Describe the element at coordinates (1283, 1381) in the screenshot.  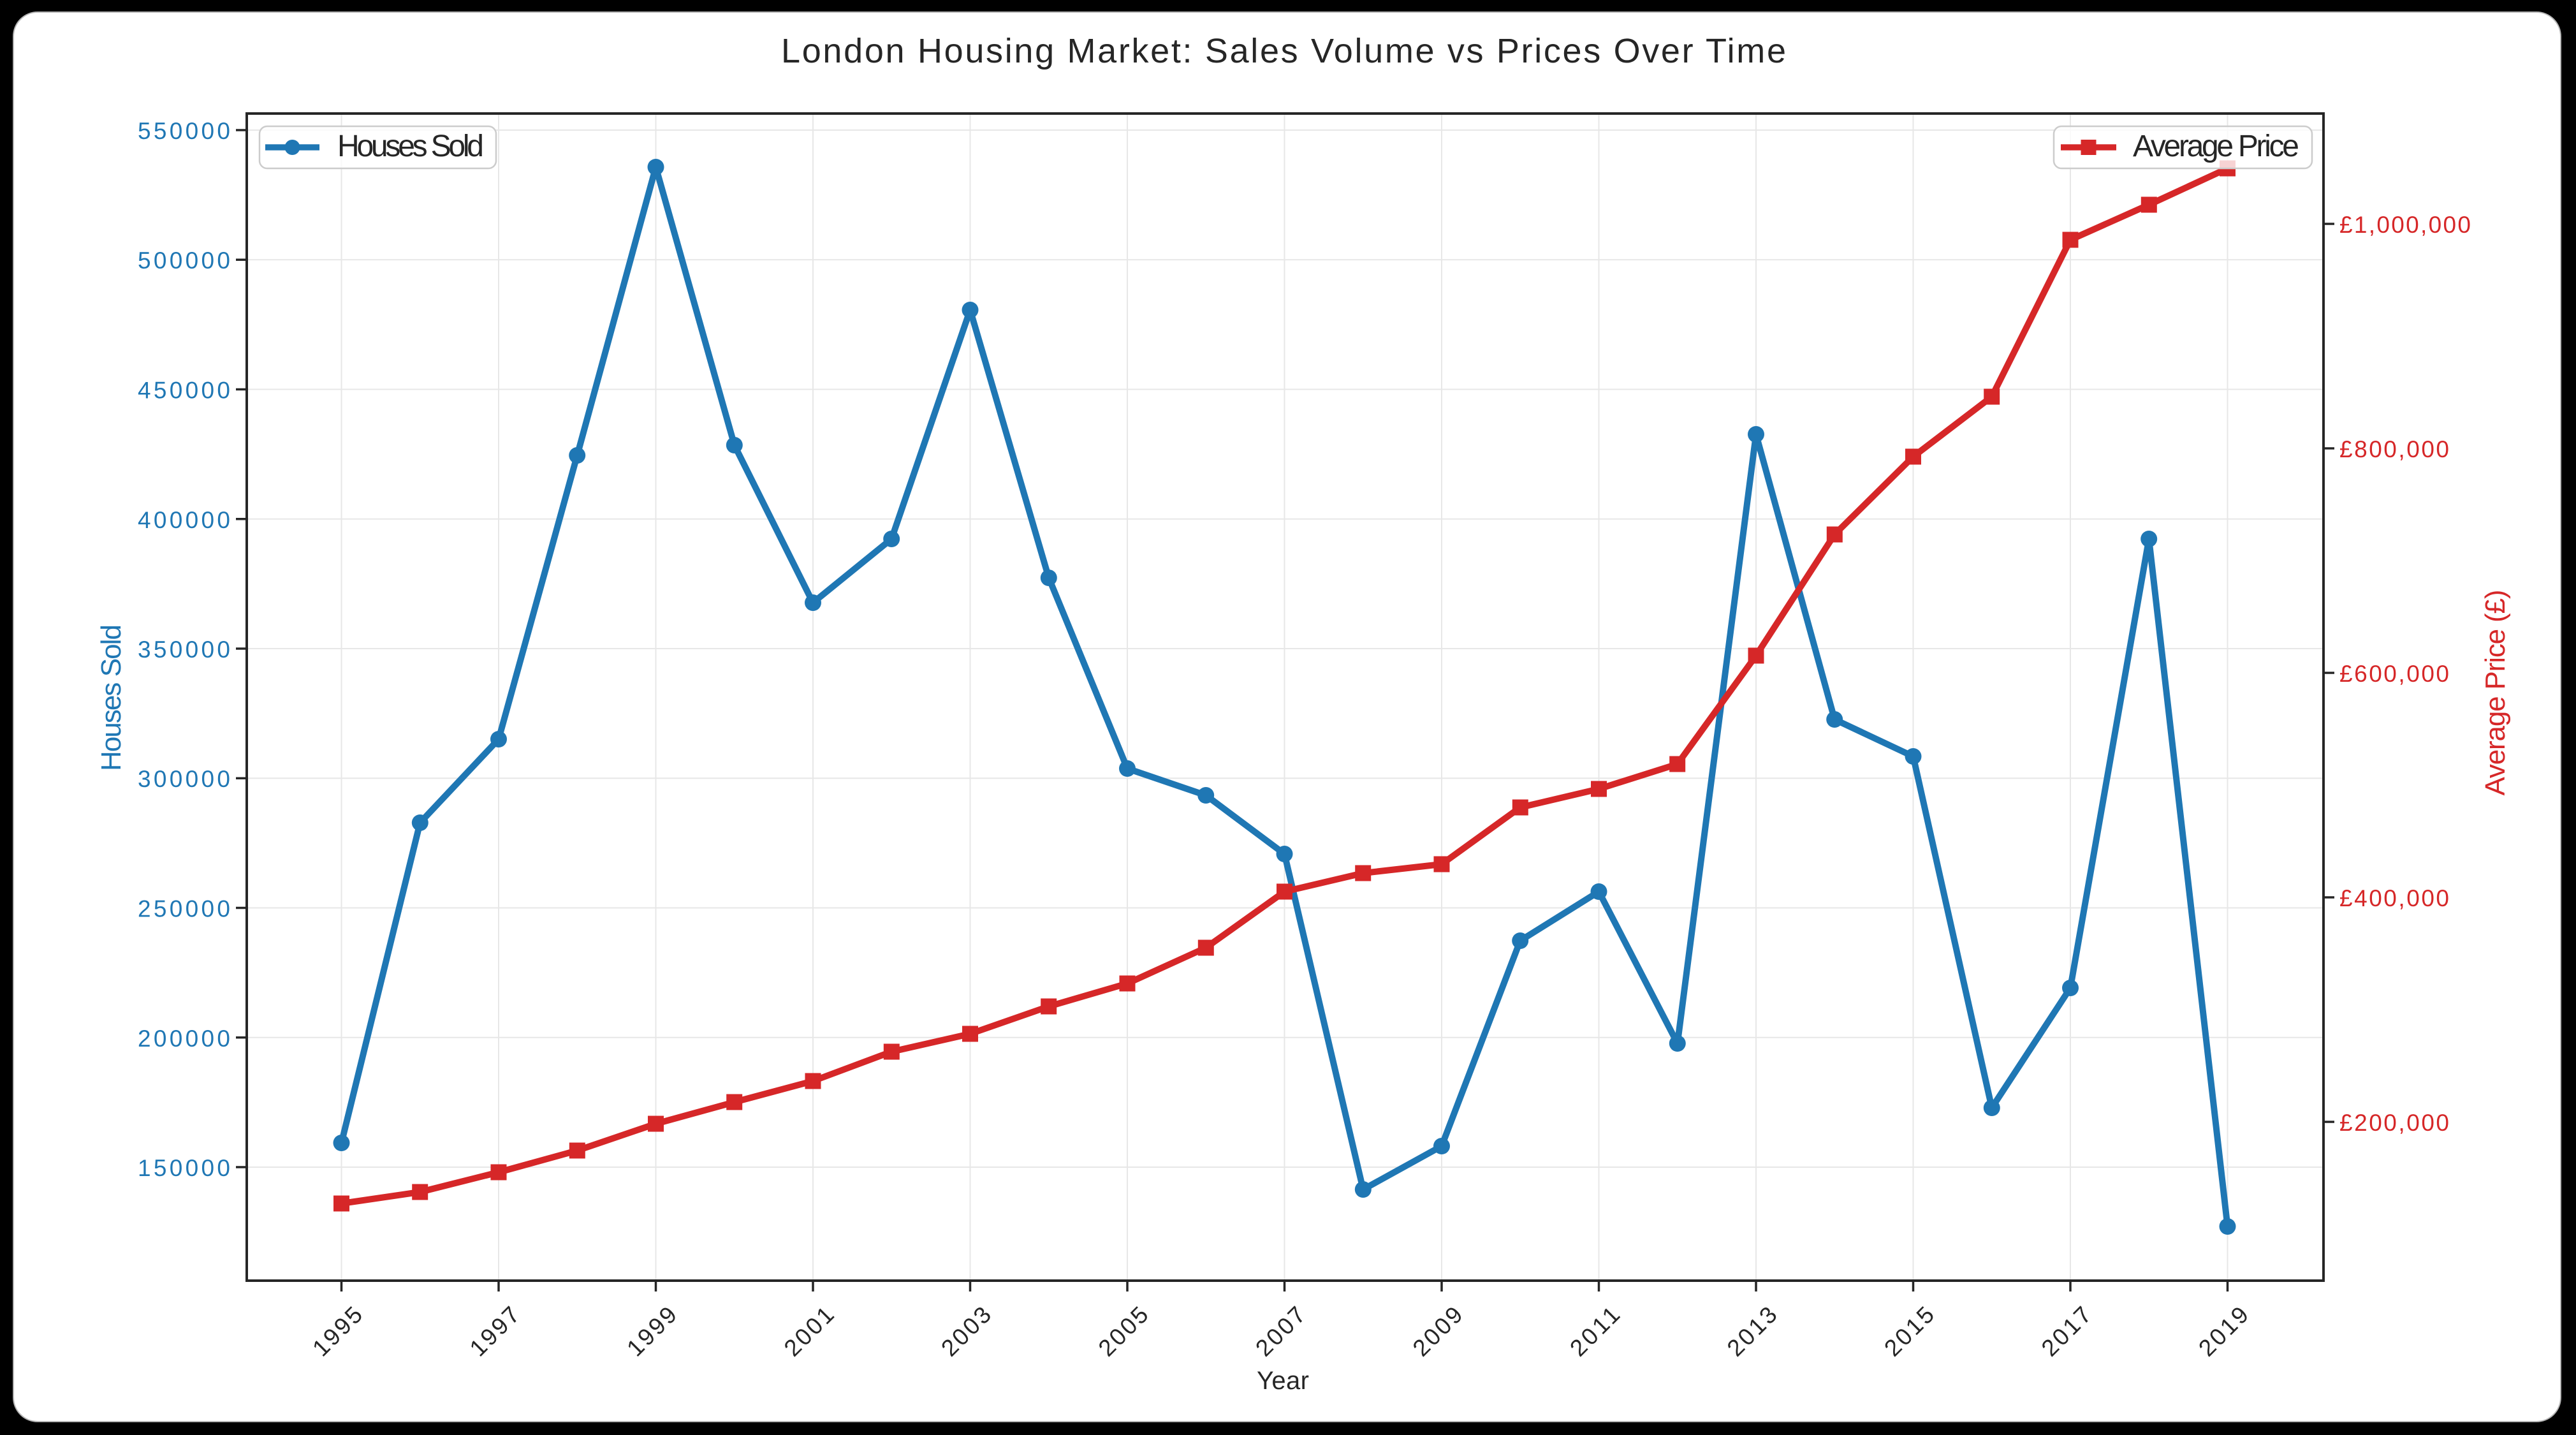
I see `svg-text: Year` at that location.